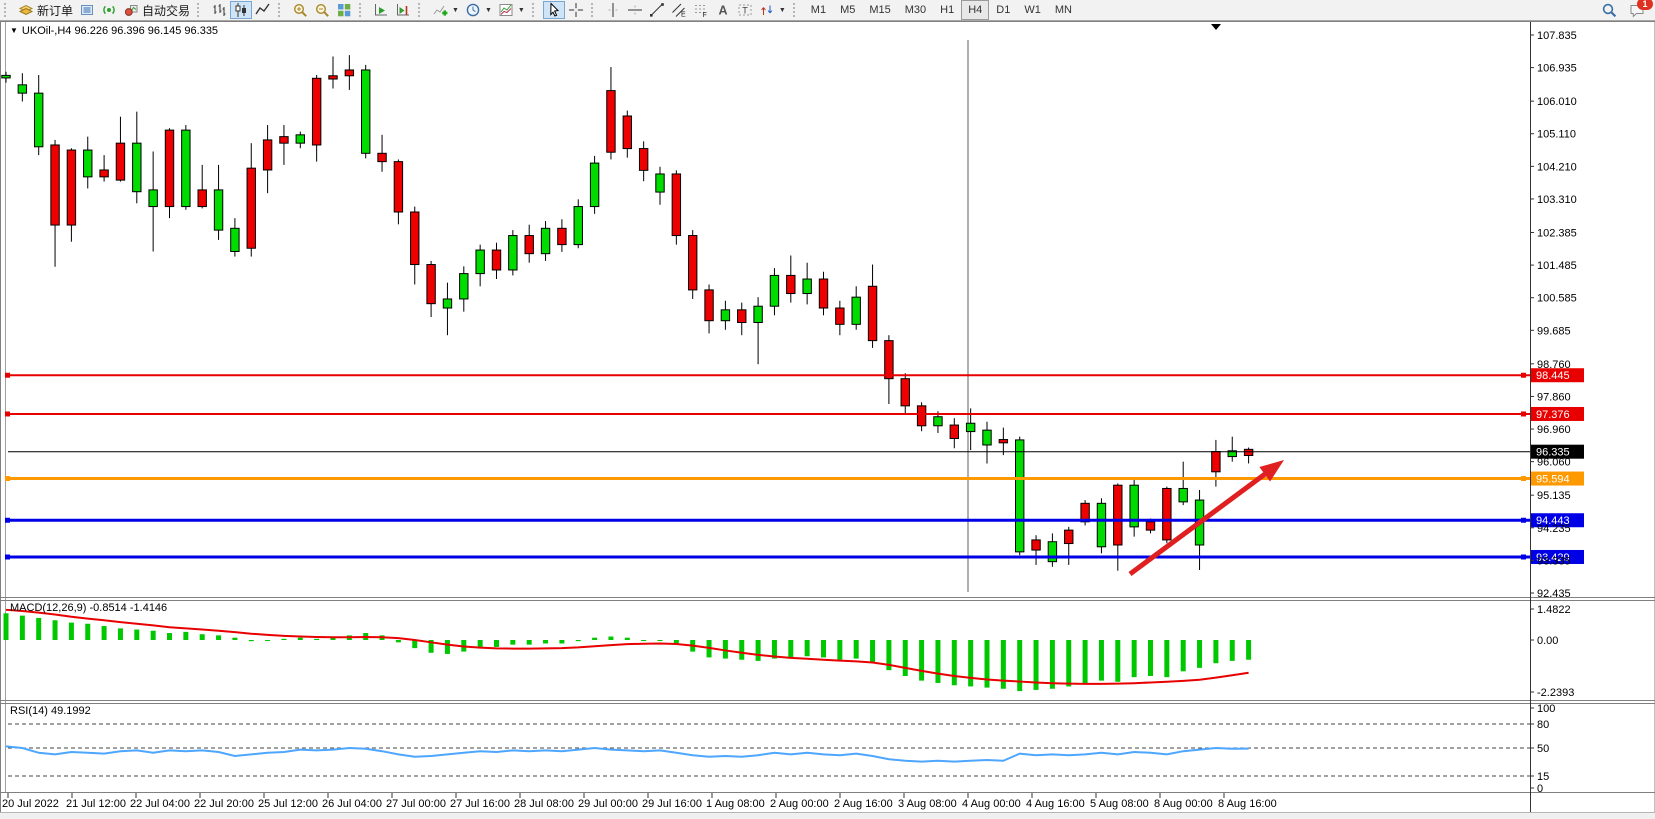 The height and width of the screenshot is (819, 1655). I want to click on svg-text: 103.310, so click(1557, 200).